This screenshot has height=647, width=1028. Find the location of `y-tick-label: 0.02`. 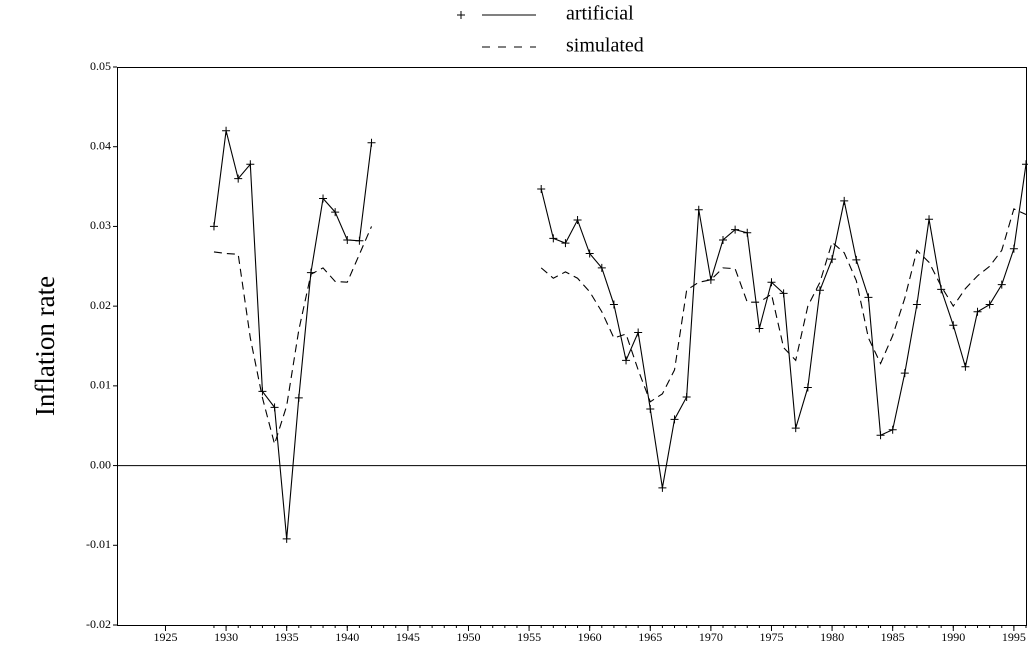

y-tick-label: 0.02 is located at coordinates (100, 305).